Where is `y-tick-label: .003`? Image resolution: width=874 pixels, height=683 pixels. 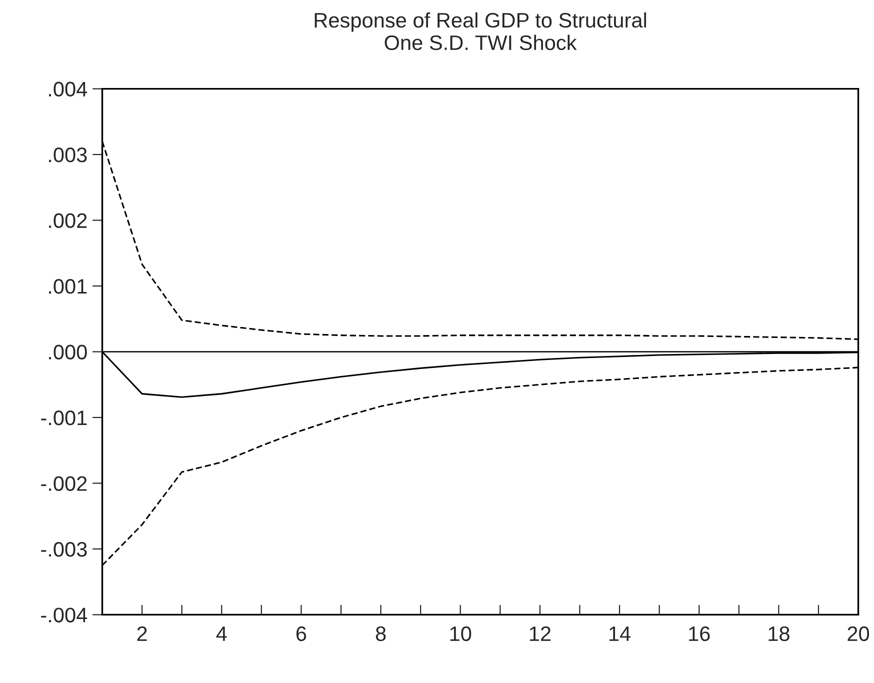
y-tick-label: .003 is located at coordinates (68, 155).